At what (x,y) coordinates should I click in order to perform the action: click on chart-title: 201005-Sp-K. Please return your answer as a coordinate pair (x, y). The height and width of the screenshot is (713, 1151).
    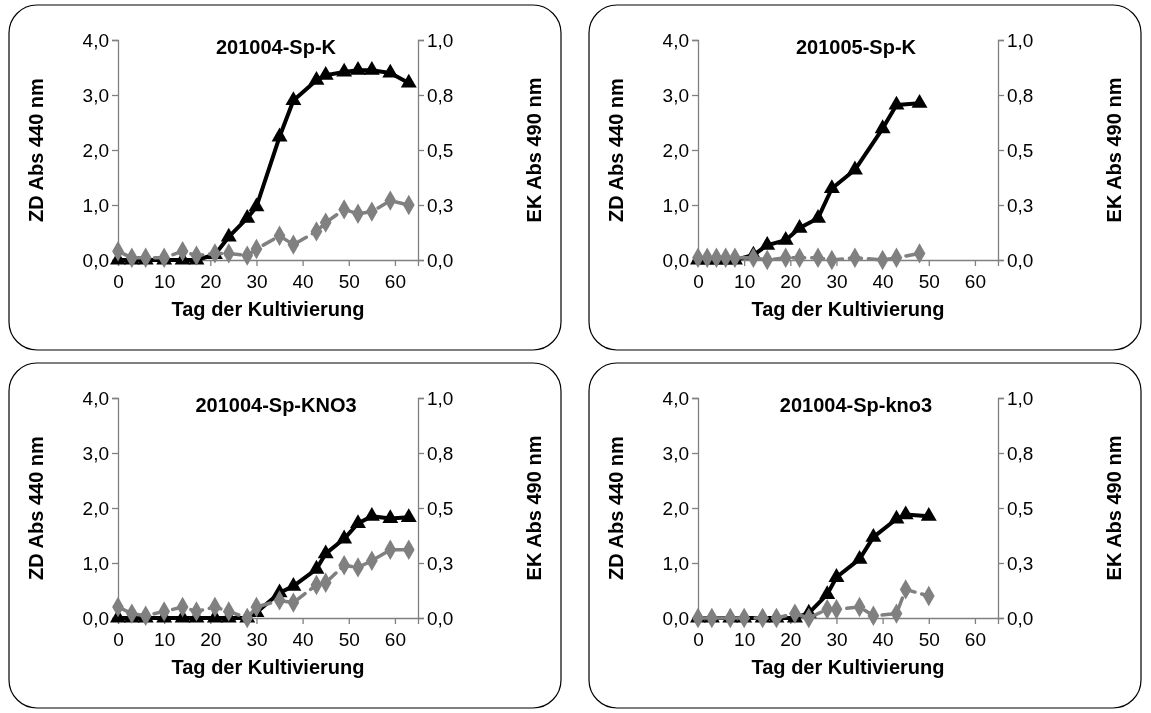
    Looking at the image, I should click on (856, 47).